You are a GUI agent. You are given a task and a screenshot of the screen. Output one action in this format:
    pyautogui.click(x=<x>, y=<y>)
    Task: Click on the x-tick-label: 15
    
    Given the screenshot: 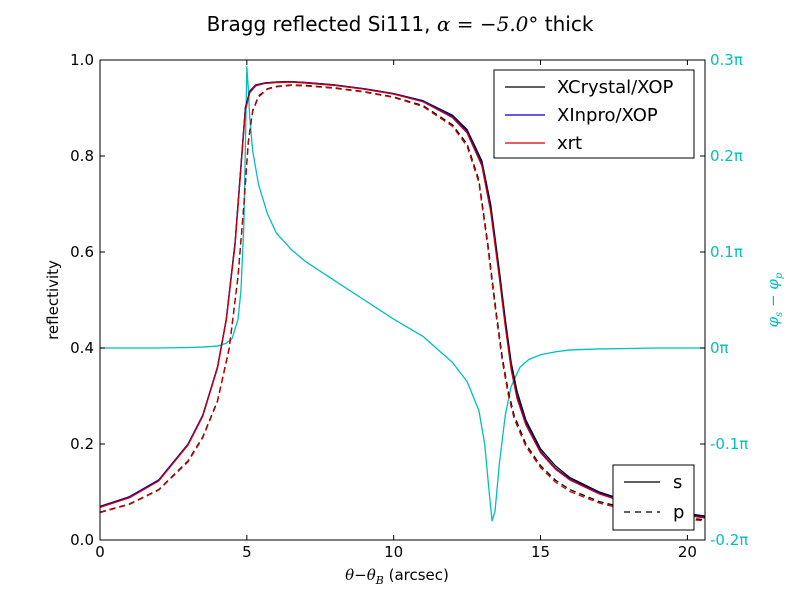 What is the action you would take?
    pyautogui.click(x=540, y=552)
    